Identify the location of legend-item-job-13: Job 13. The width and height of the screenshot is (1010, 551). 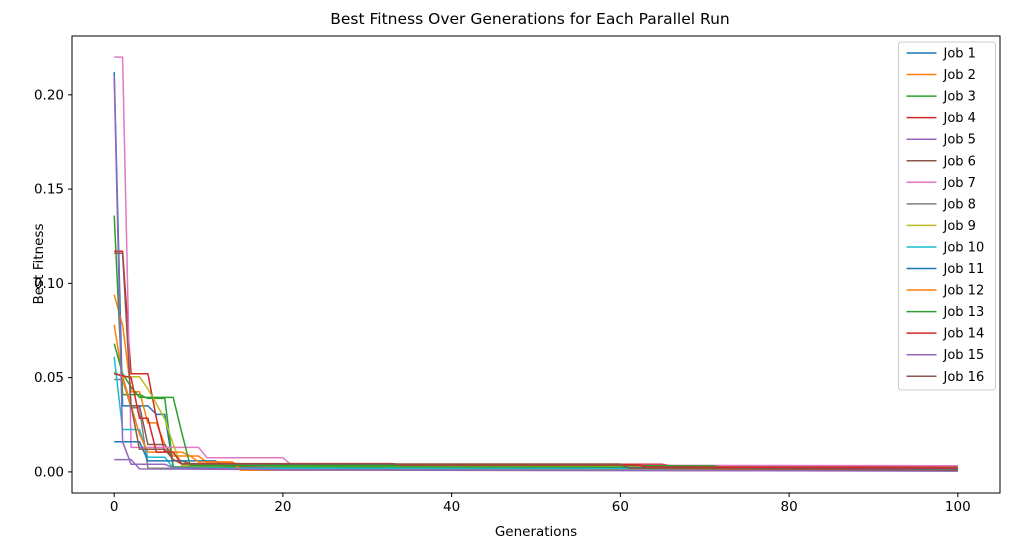
(945, 312).